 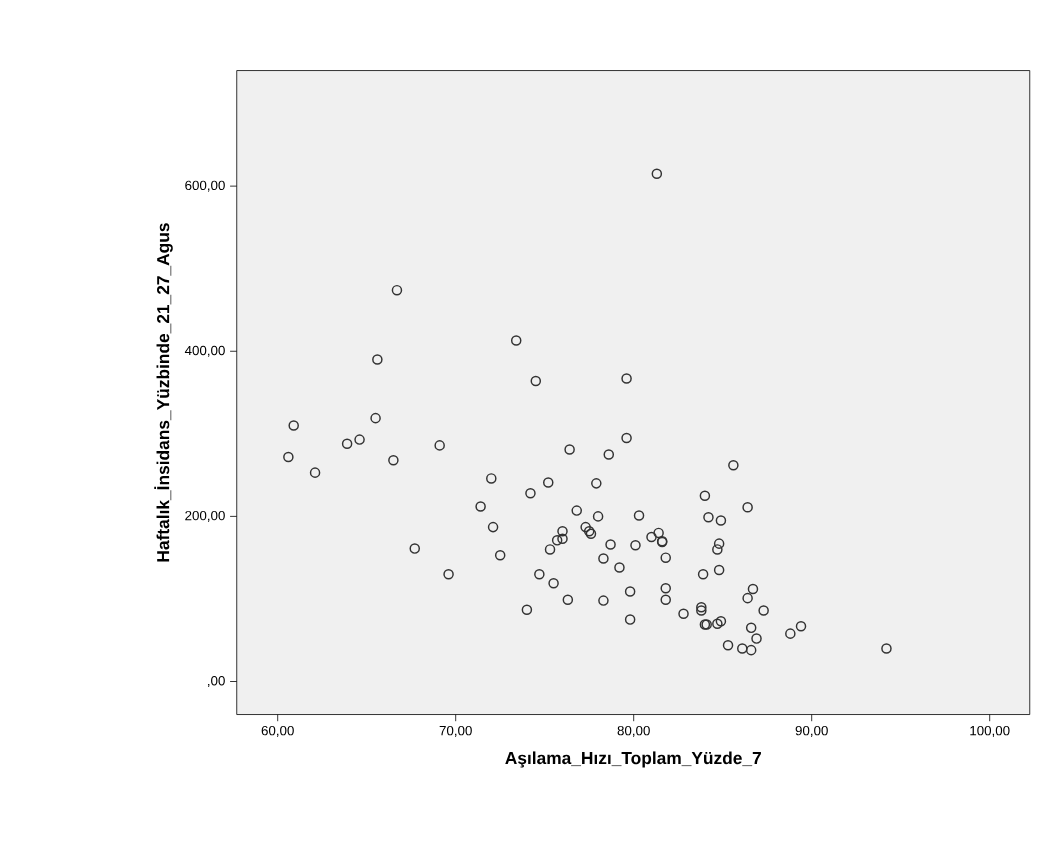 What do you see at coordinates (633, 759) in the screenshot?
I see `x-axis-title: Aşılama_Hızı_Toplam_Yüzde_7` at bounding box center [633, 759].